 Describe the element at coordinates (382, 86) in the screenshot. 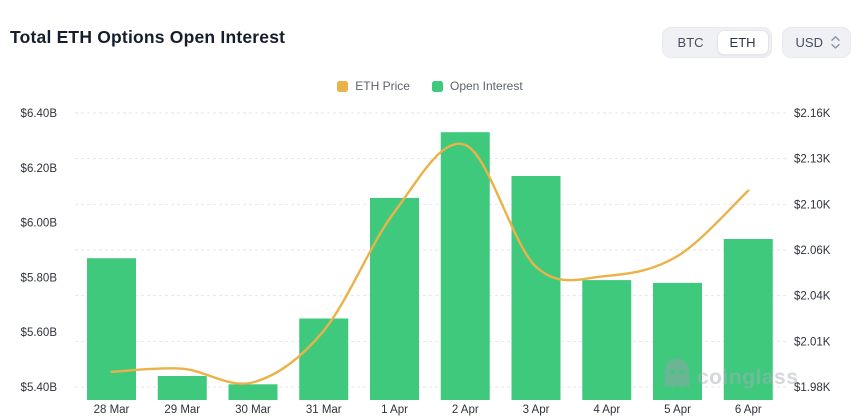

I see `legend-label-eth-price: ETH Price` at that location.